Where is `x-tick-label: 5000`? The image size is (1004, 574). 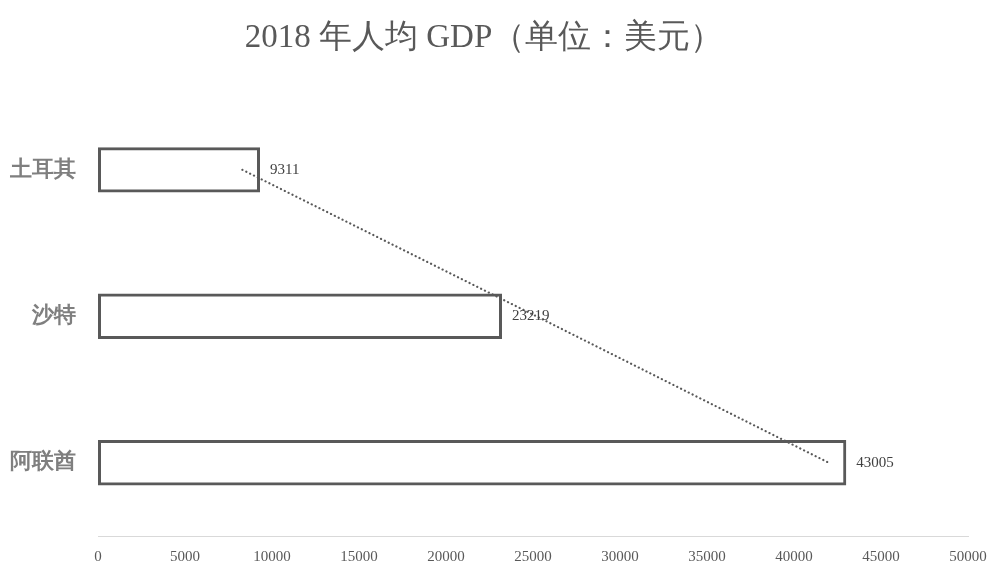 x-tick-label: 5000 is located at coordinates (185, 555).